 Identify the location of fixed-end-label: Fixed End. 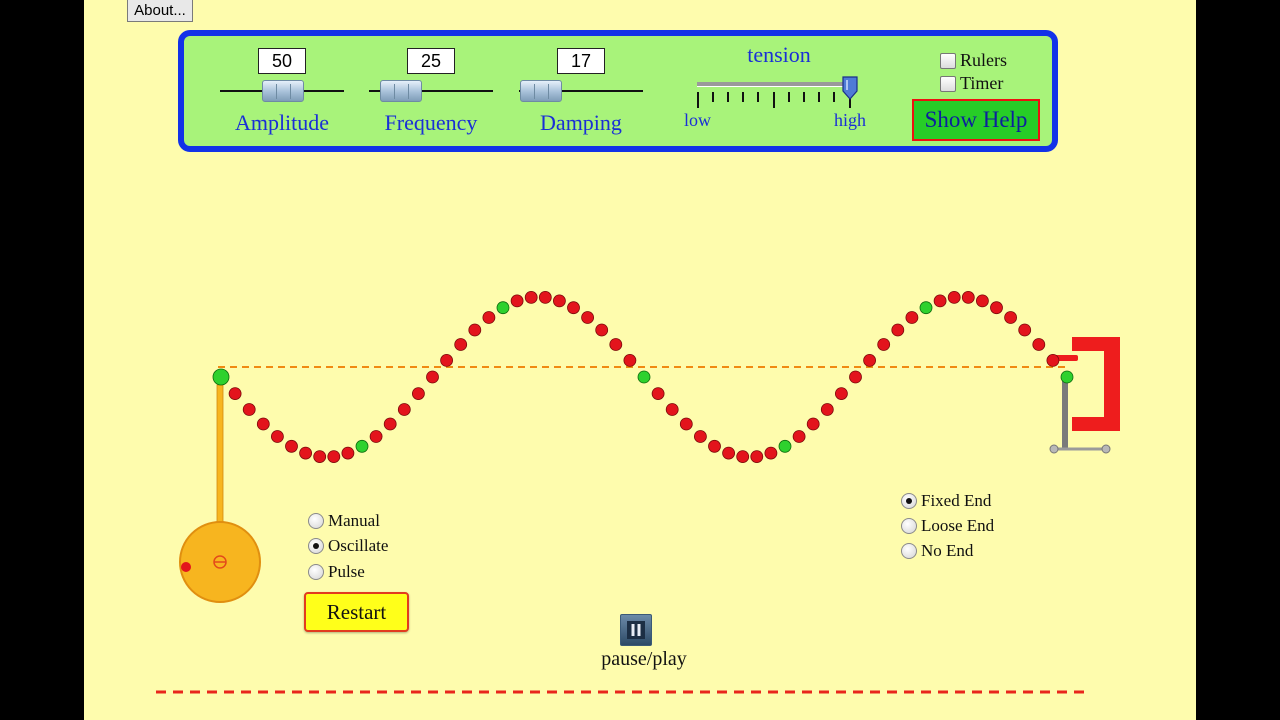
(956, 500).